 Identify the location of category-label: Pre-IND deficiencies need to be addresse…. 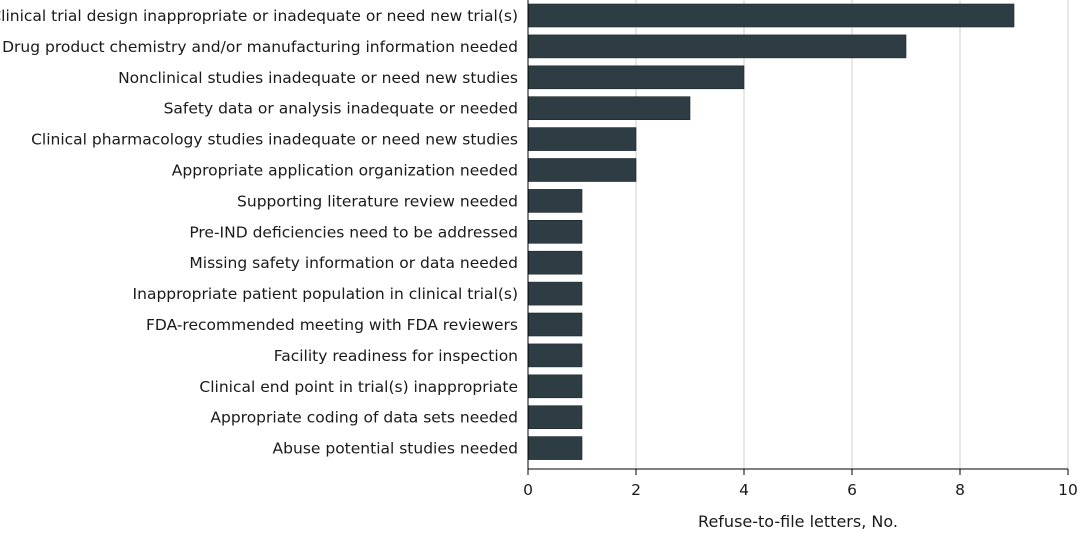
(353, 232).